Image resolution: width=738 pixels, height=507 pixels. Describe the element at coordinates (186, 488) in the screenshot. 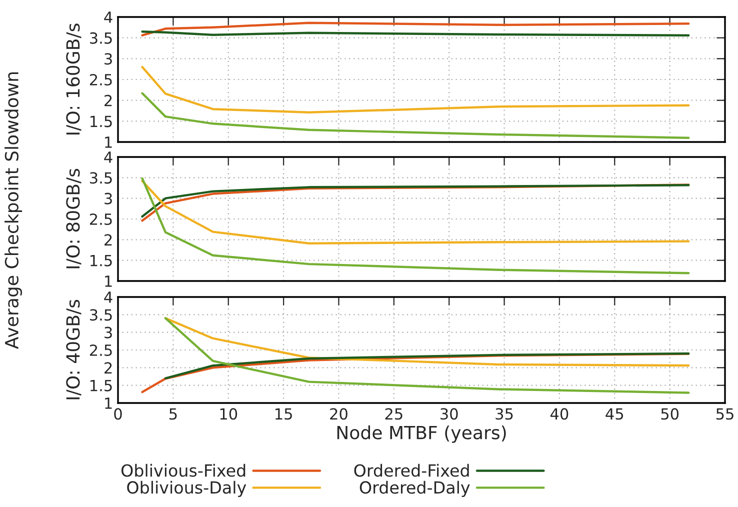

I see `legend-label: Oblivious-Daly` at that location.